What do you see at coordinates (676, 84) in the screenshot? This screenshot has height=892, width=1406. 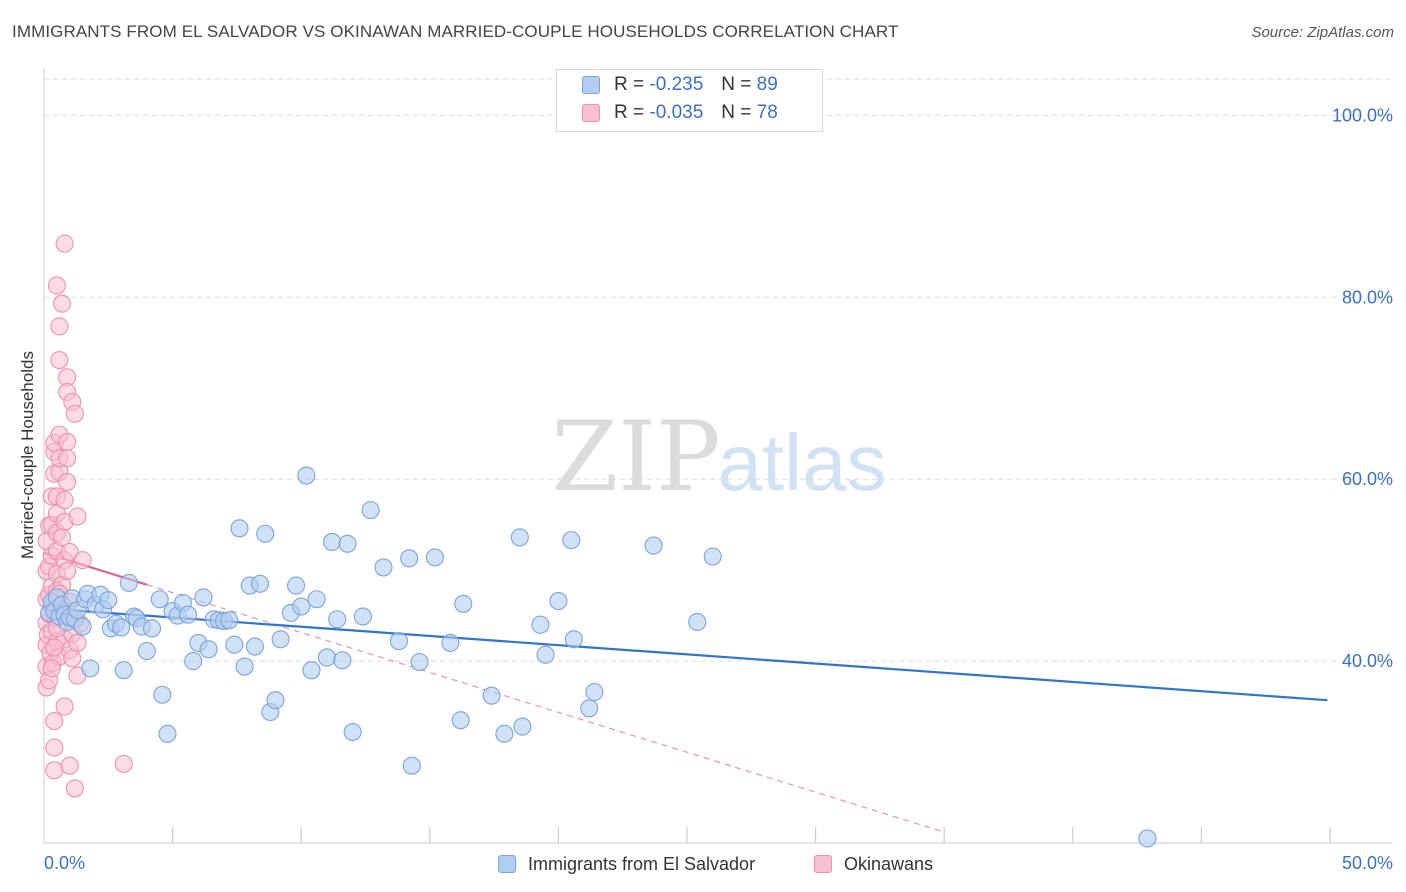 I see `r-value: -0.235` at bounding box center [676, 84].